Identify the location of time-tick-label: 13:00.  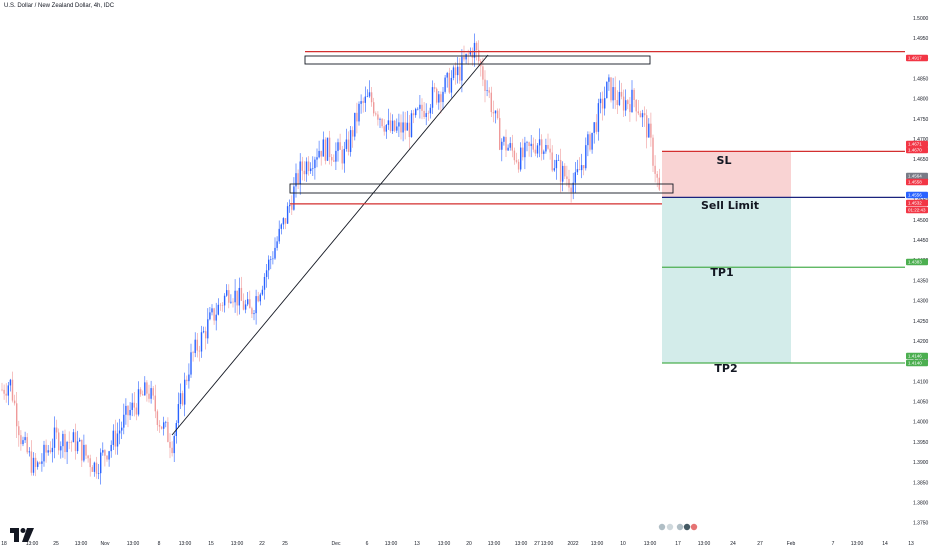
(81, 544).